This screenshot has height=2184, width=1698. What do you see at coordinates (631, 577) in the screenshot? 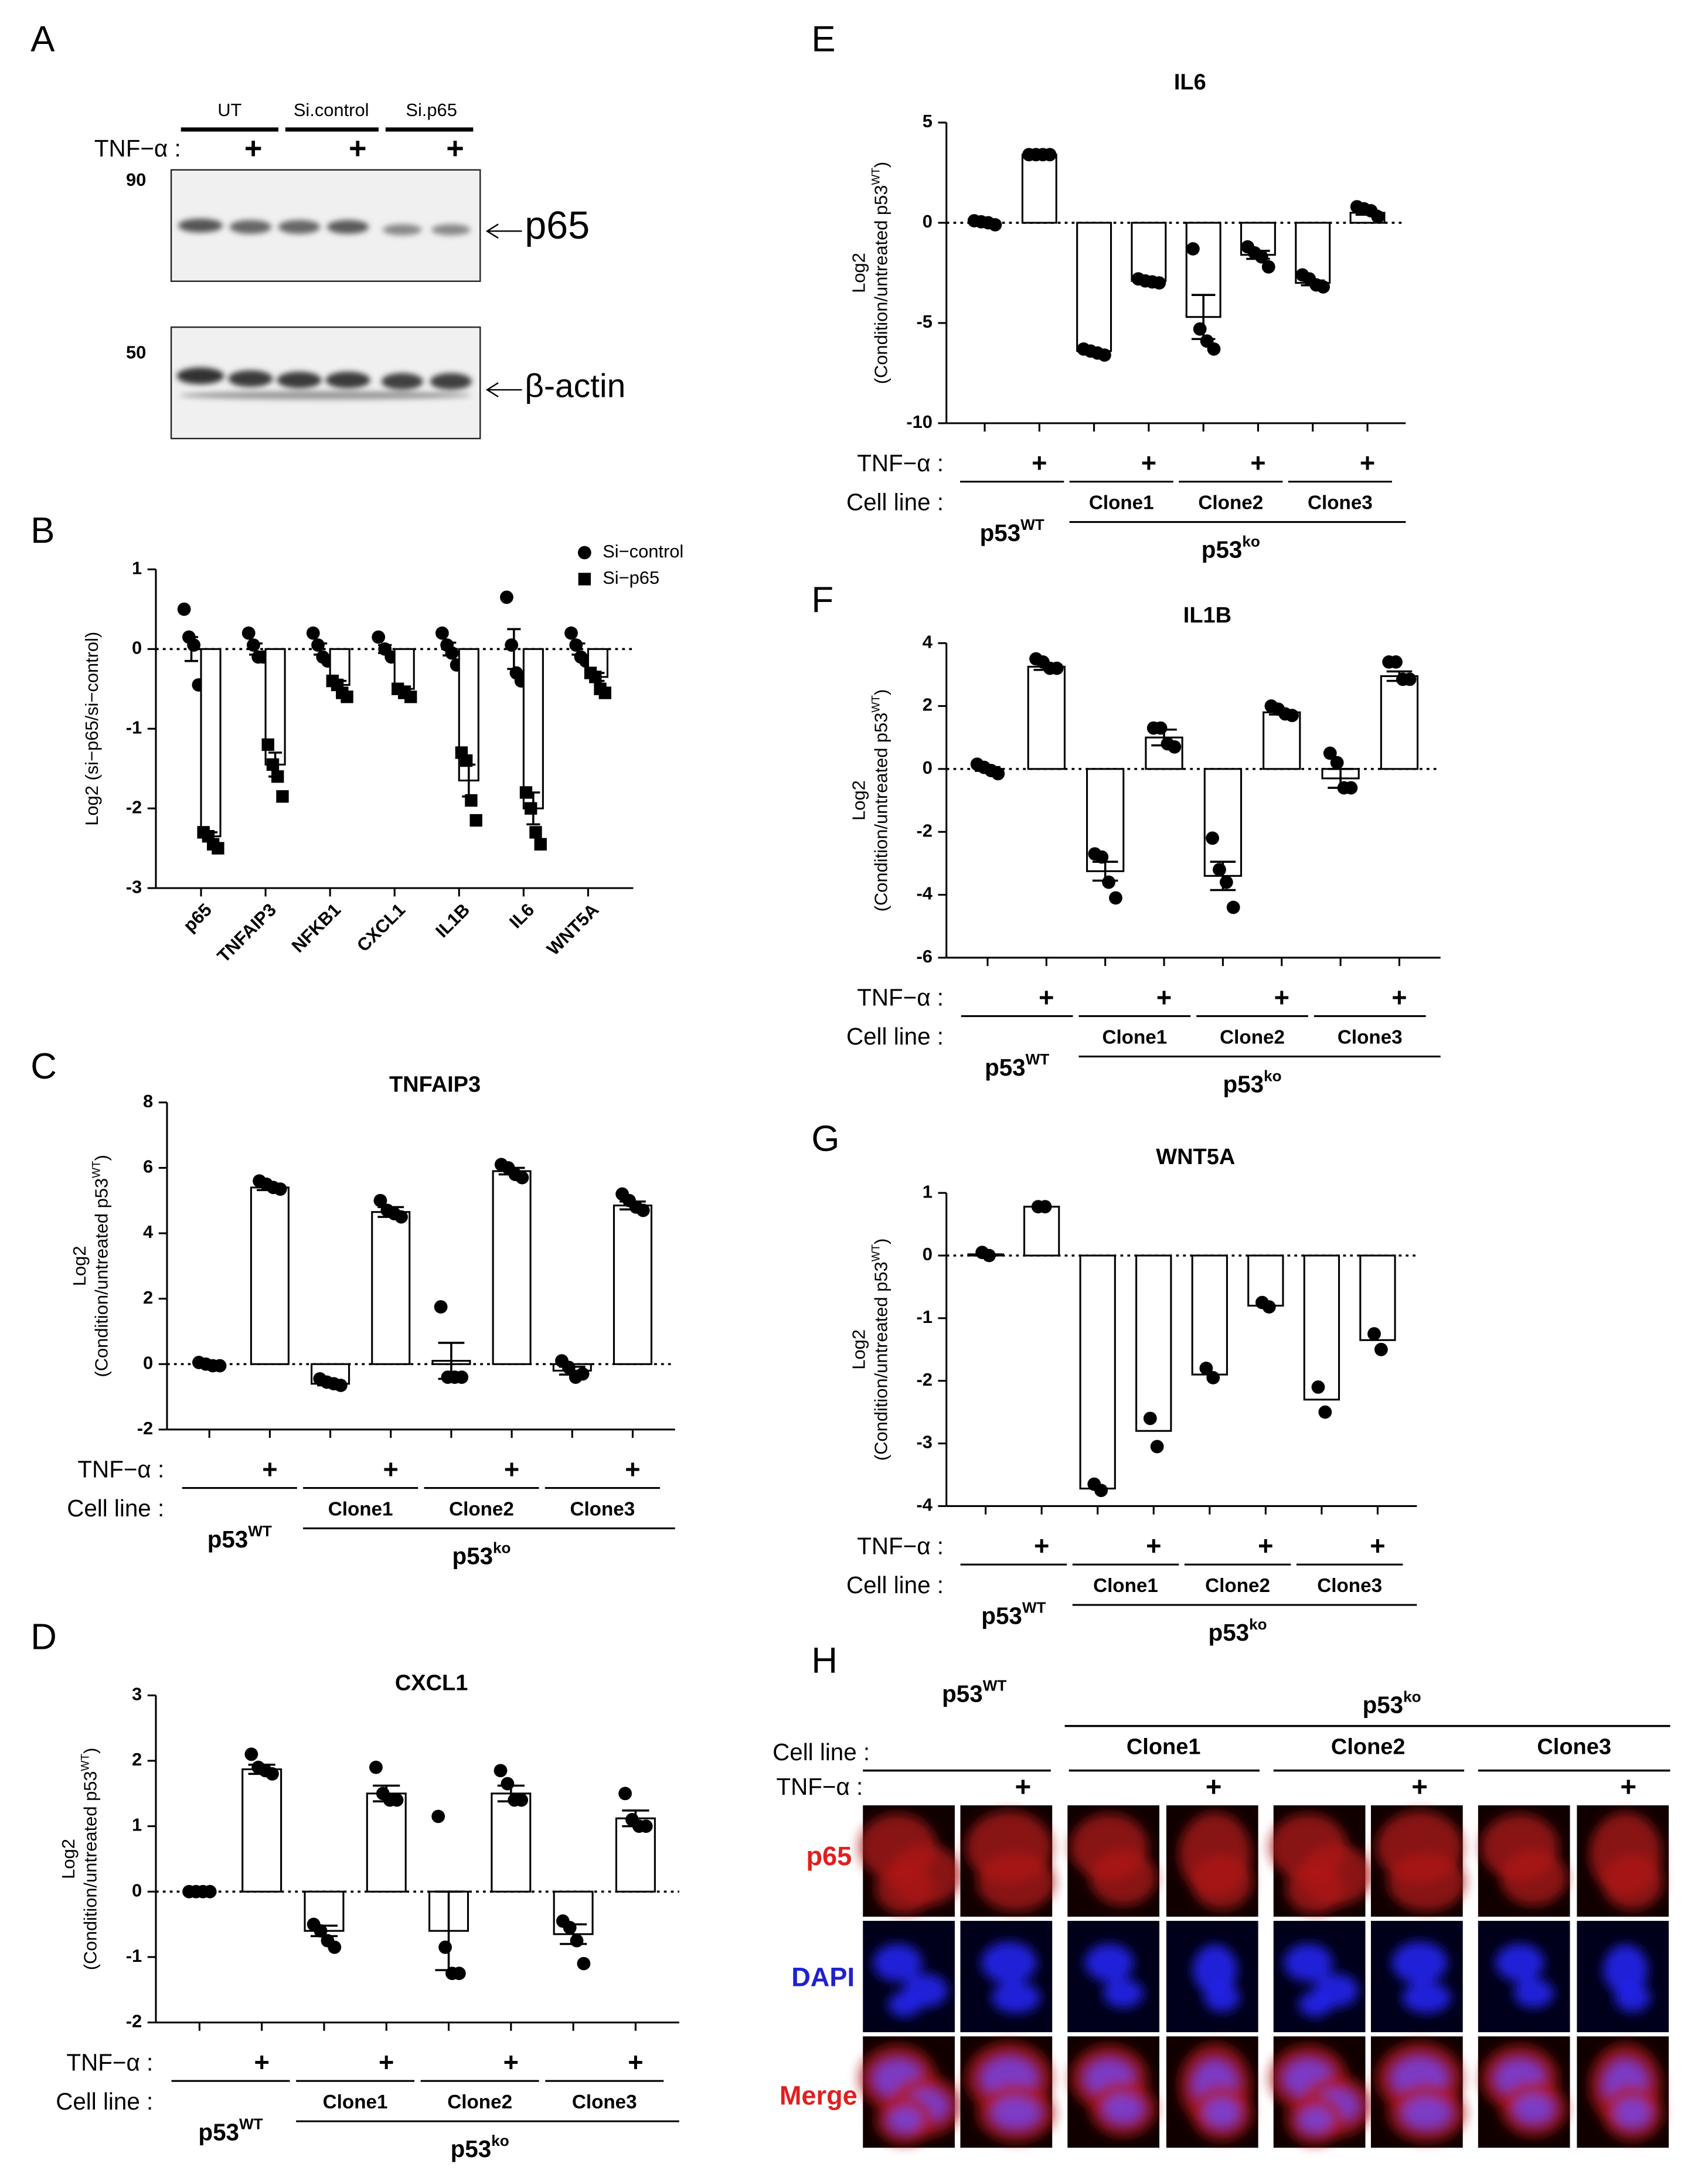
I see `legend-label: Si−p65` at bounding box center [631, 577].